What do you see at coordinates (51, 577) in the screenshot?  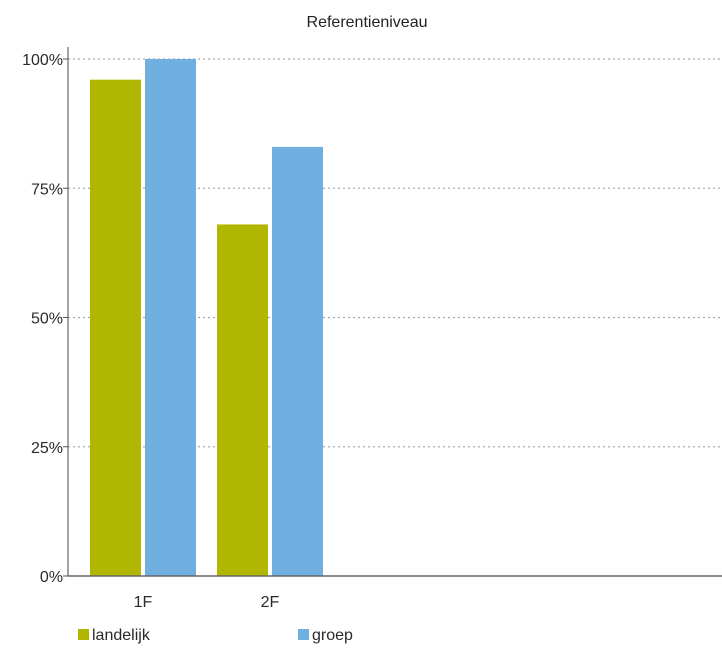 I see `y-tick-label: 0%` at bounding box center [51, 577].